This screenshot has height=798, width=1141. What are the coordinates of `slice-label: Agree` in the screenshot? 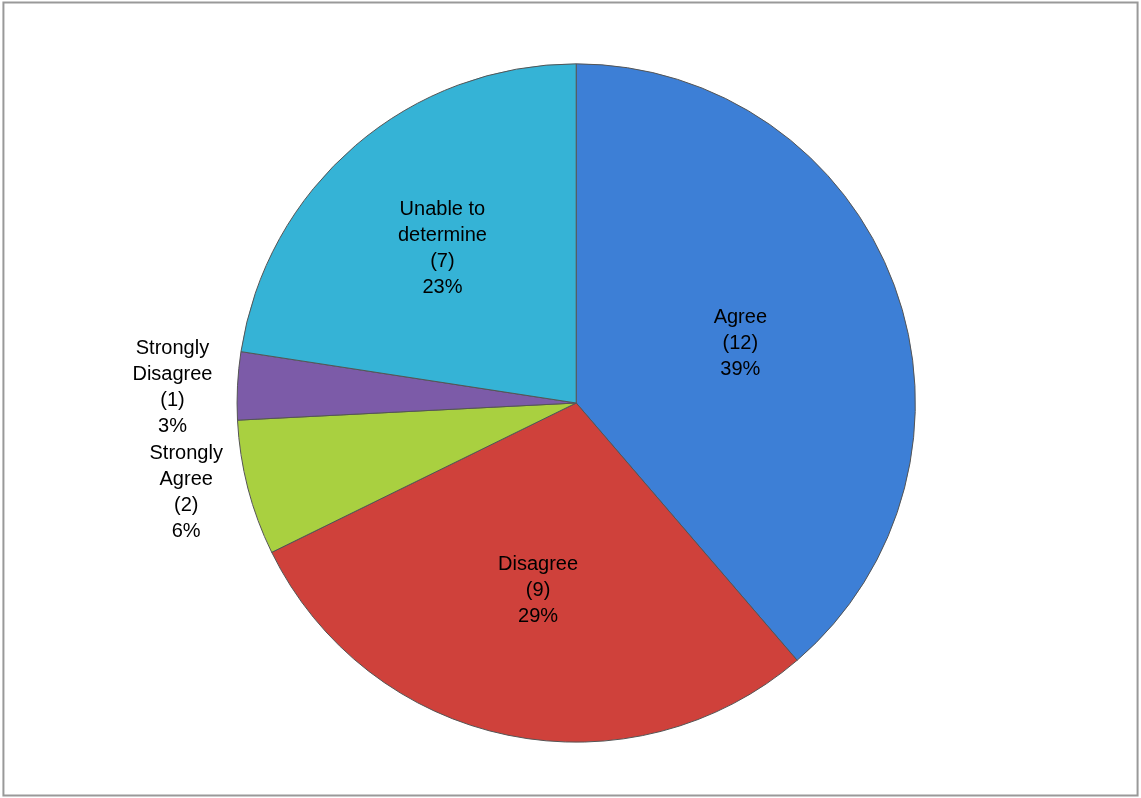 It's located at (740, 316).